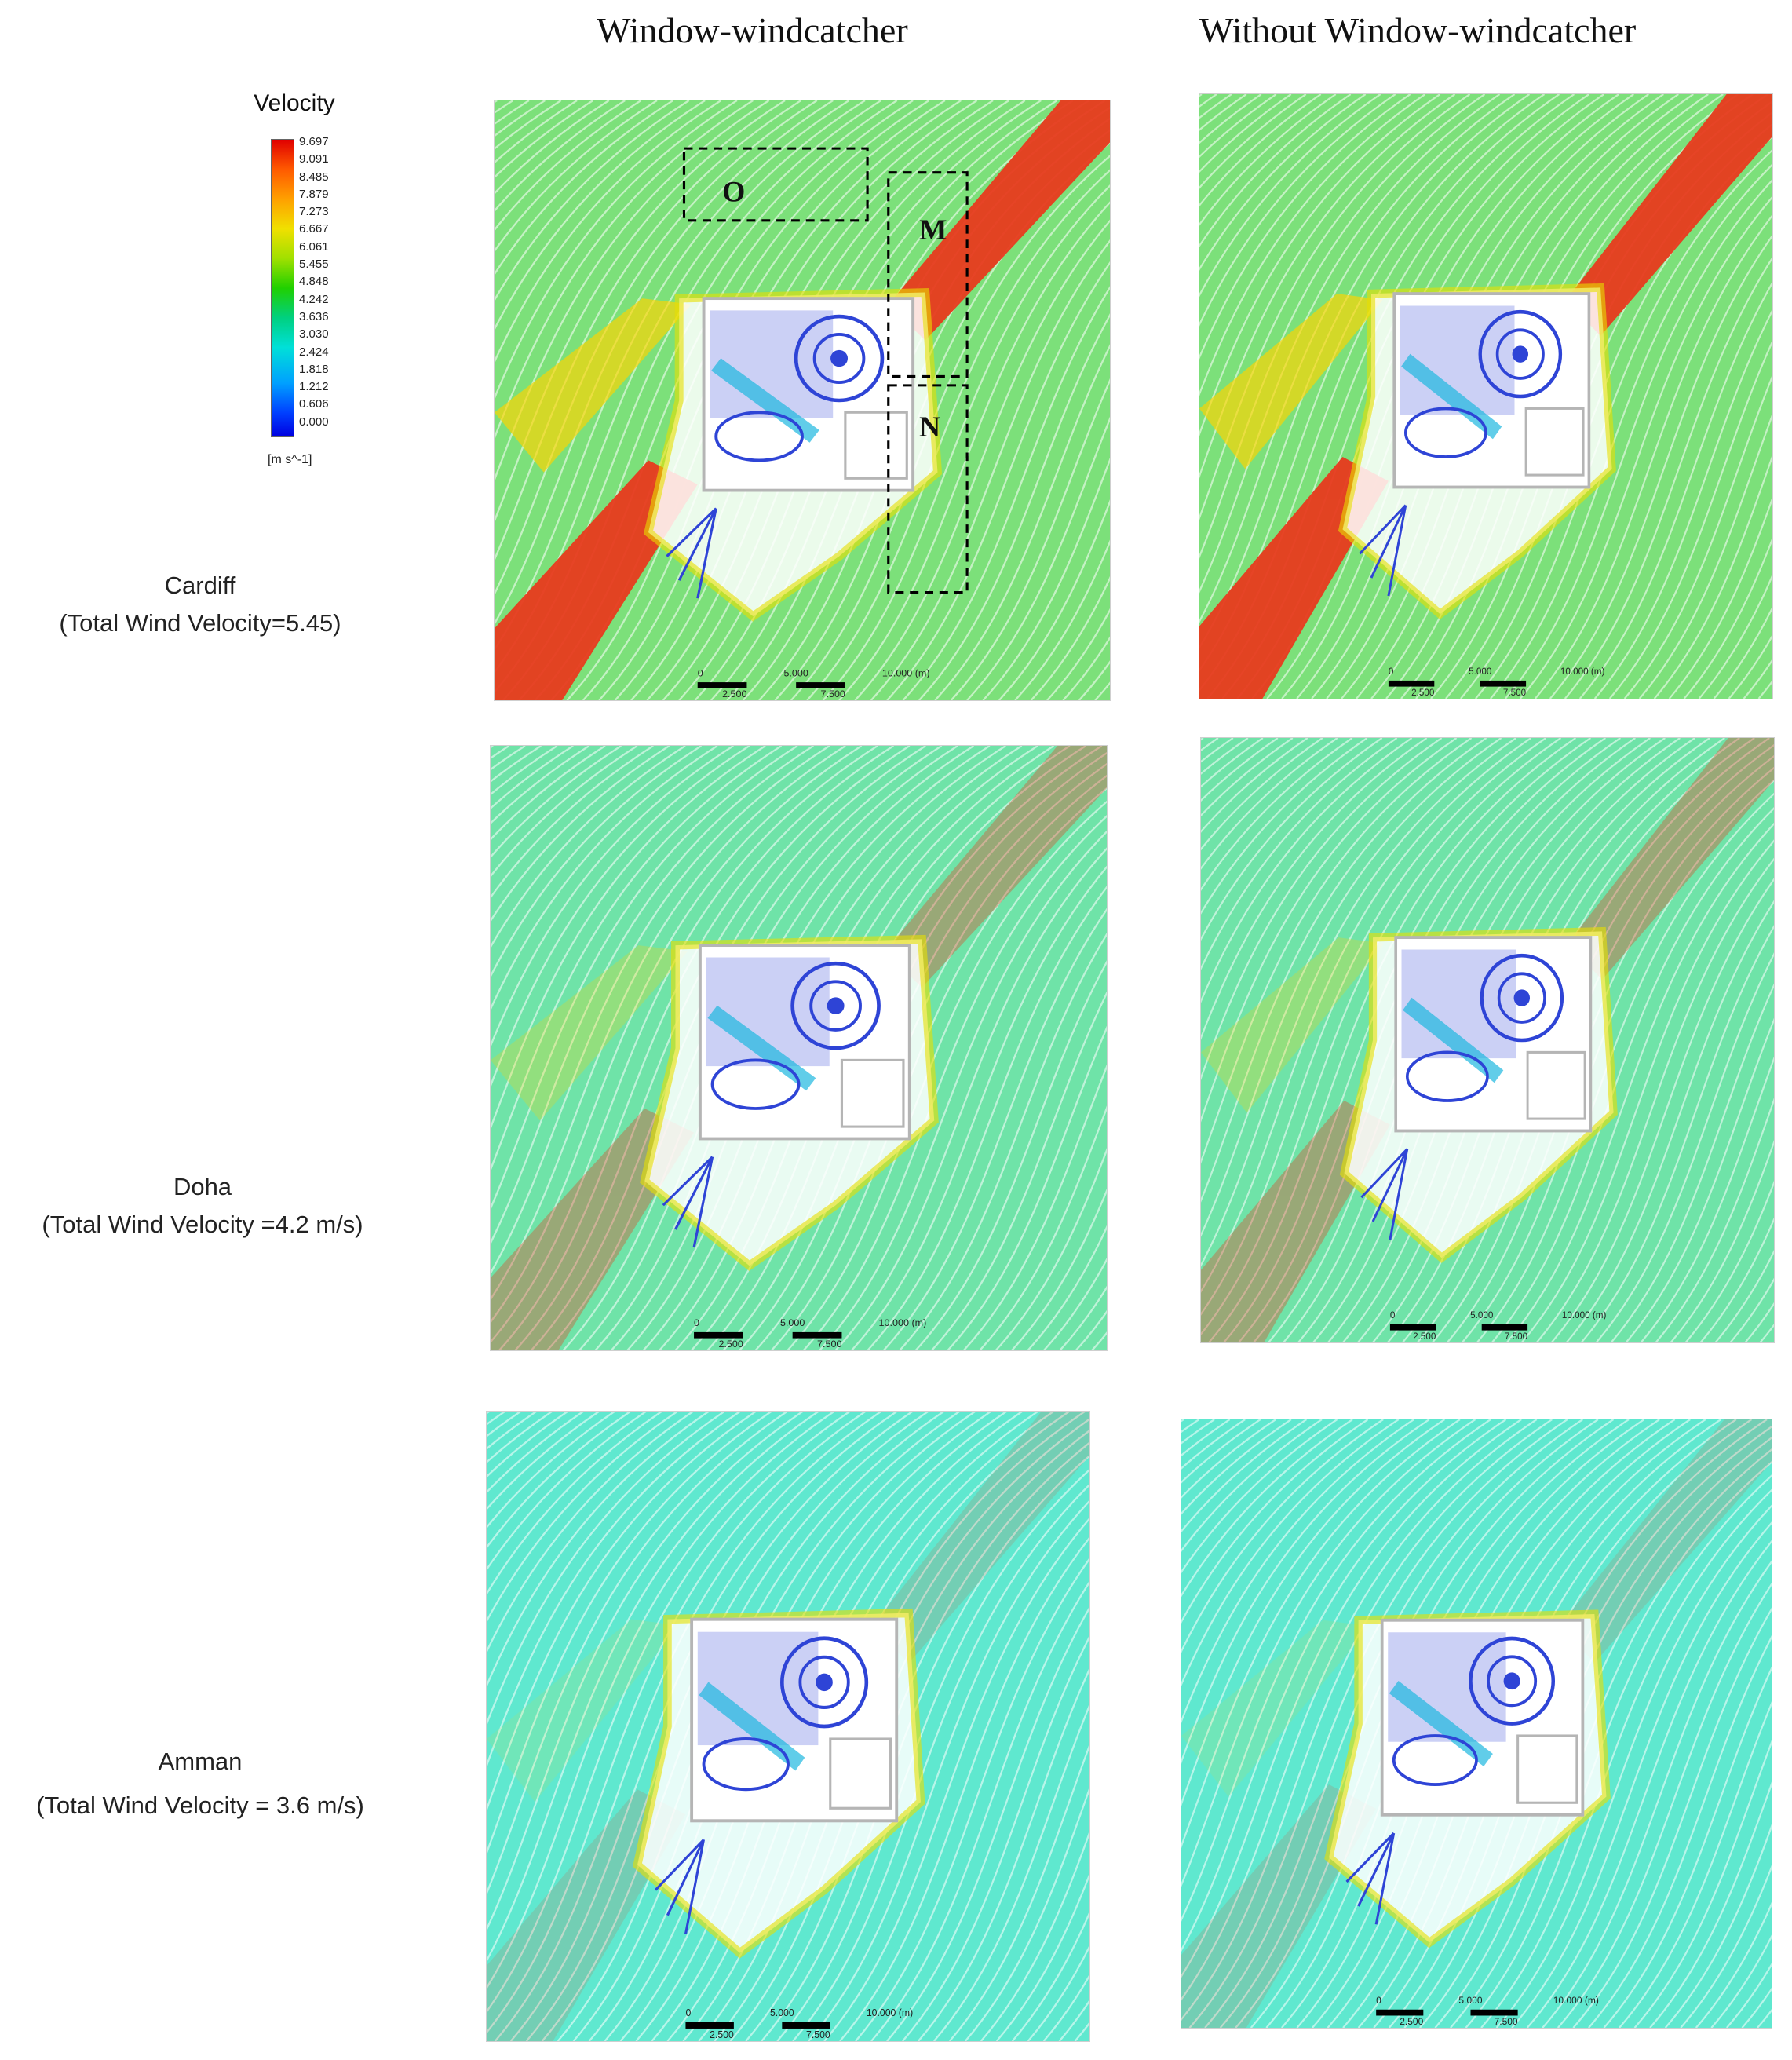 The width and height of the screenshot is (1792, 2060). What do you see at coordinates (200, 585) in the screenshot?
I see `city-name: Cardiff` at bounding box center [200, 585].